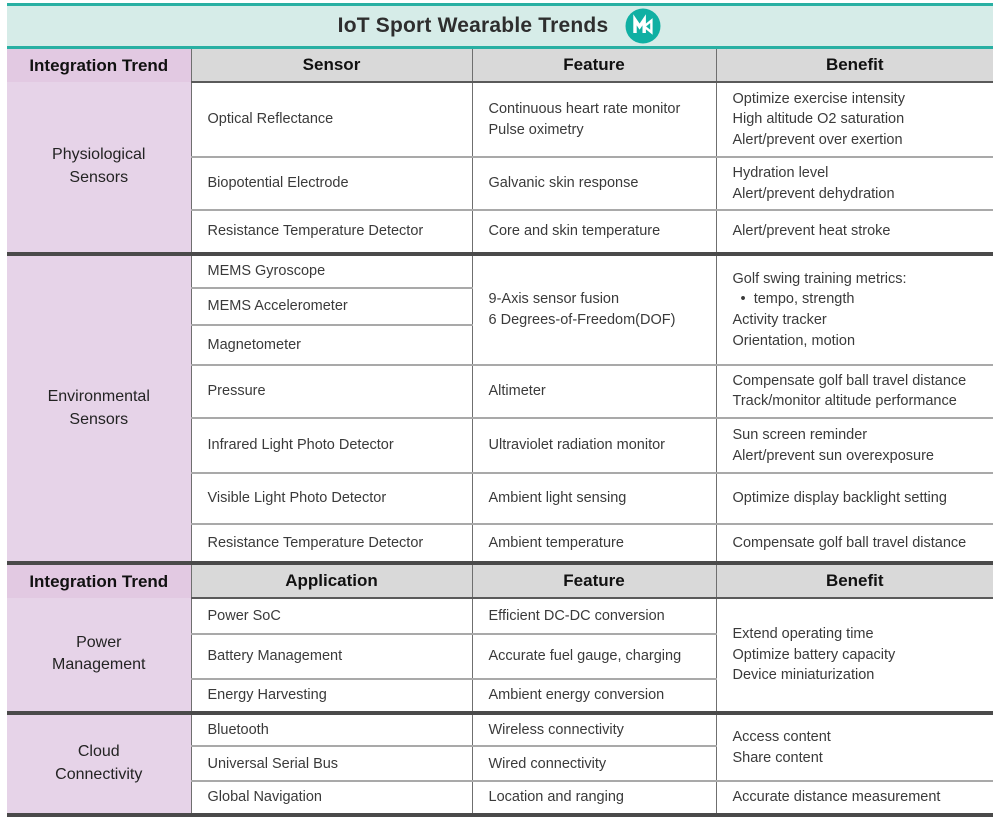  Describe the element at coordinates (331, 391) in the screenshot. I see `cell-sensor: Pressure` at that location.